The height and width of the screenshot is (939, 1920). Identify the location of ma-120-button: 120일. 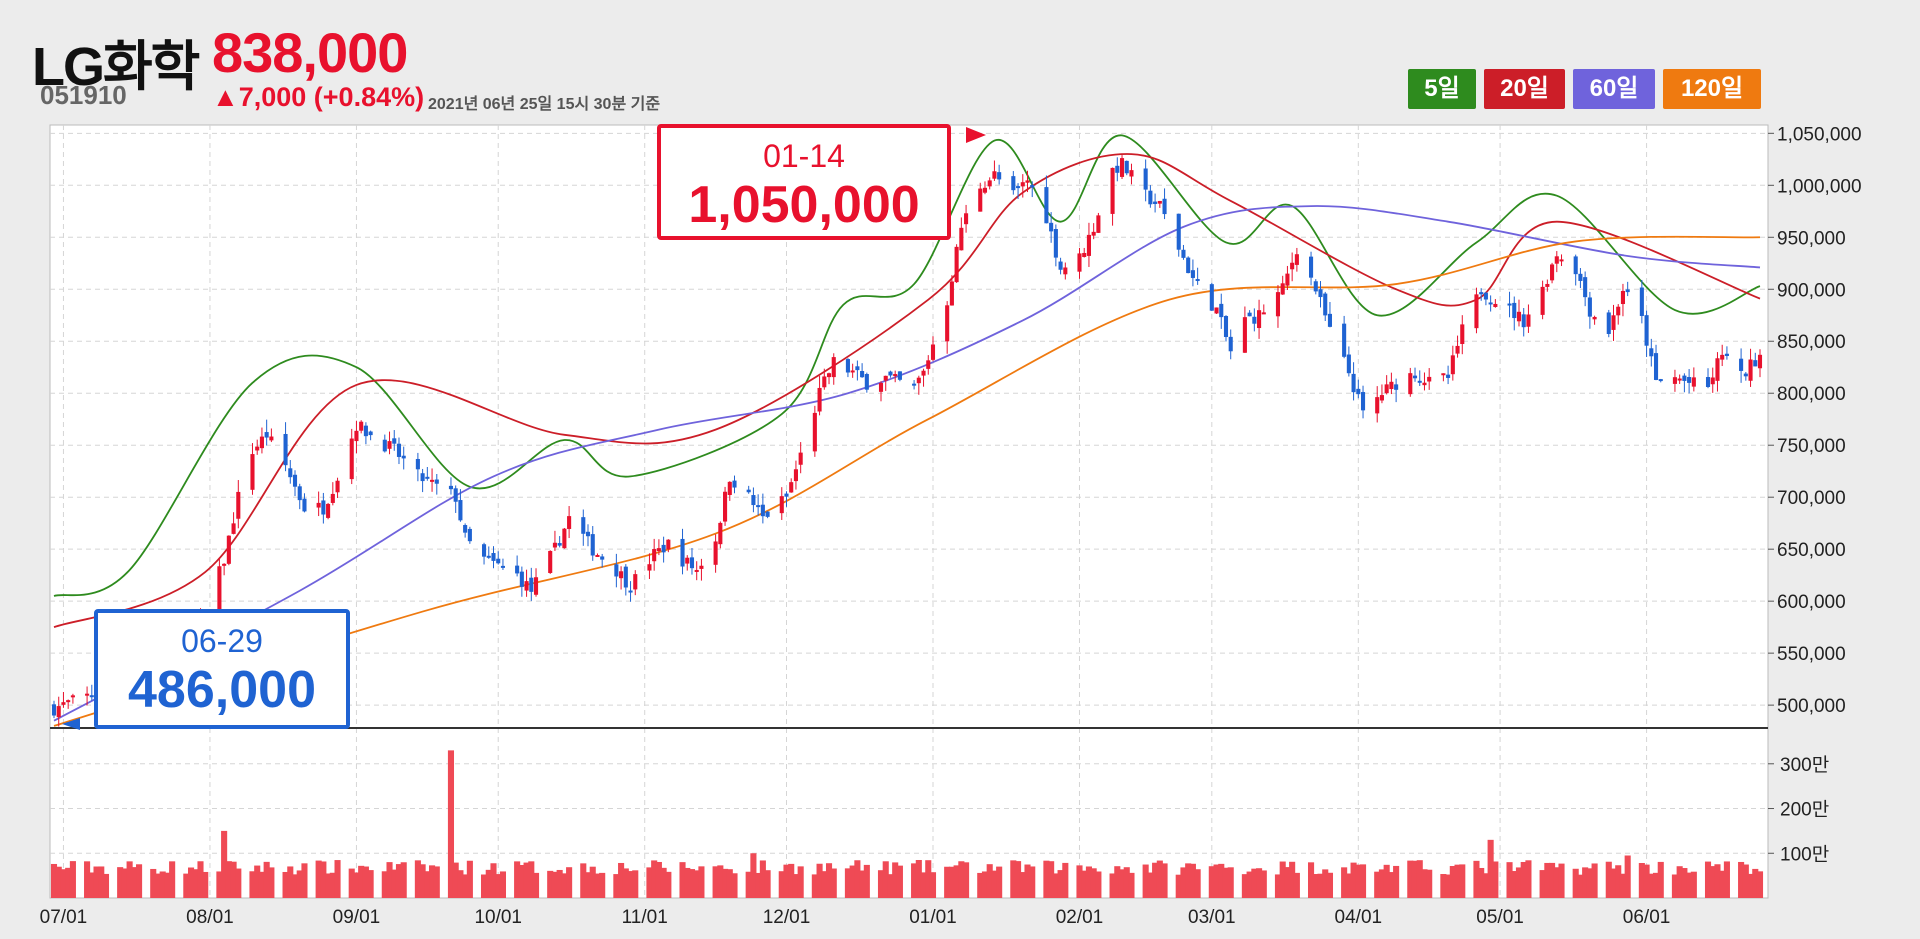
(1712, 89).